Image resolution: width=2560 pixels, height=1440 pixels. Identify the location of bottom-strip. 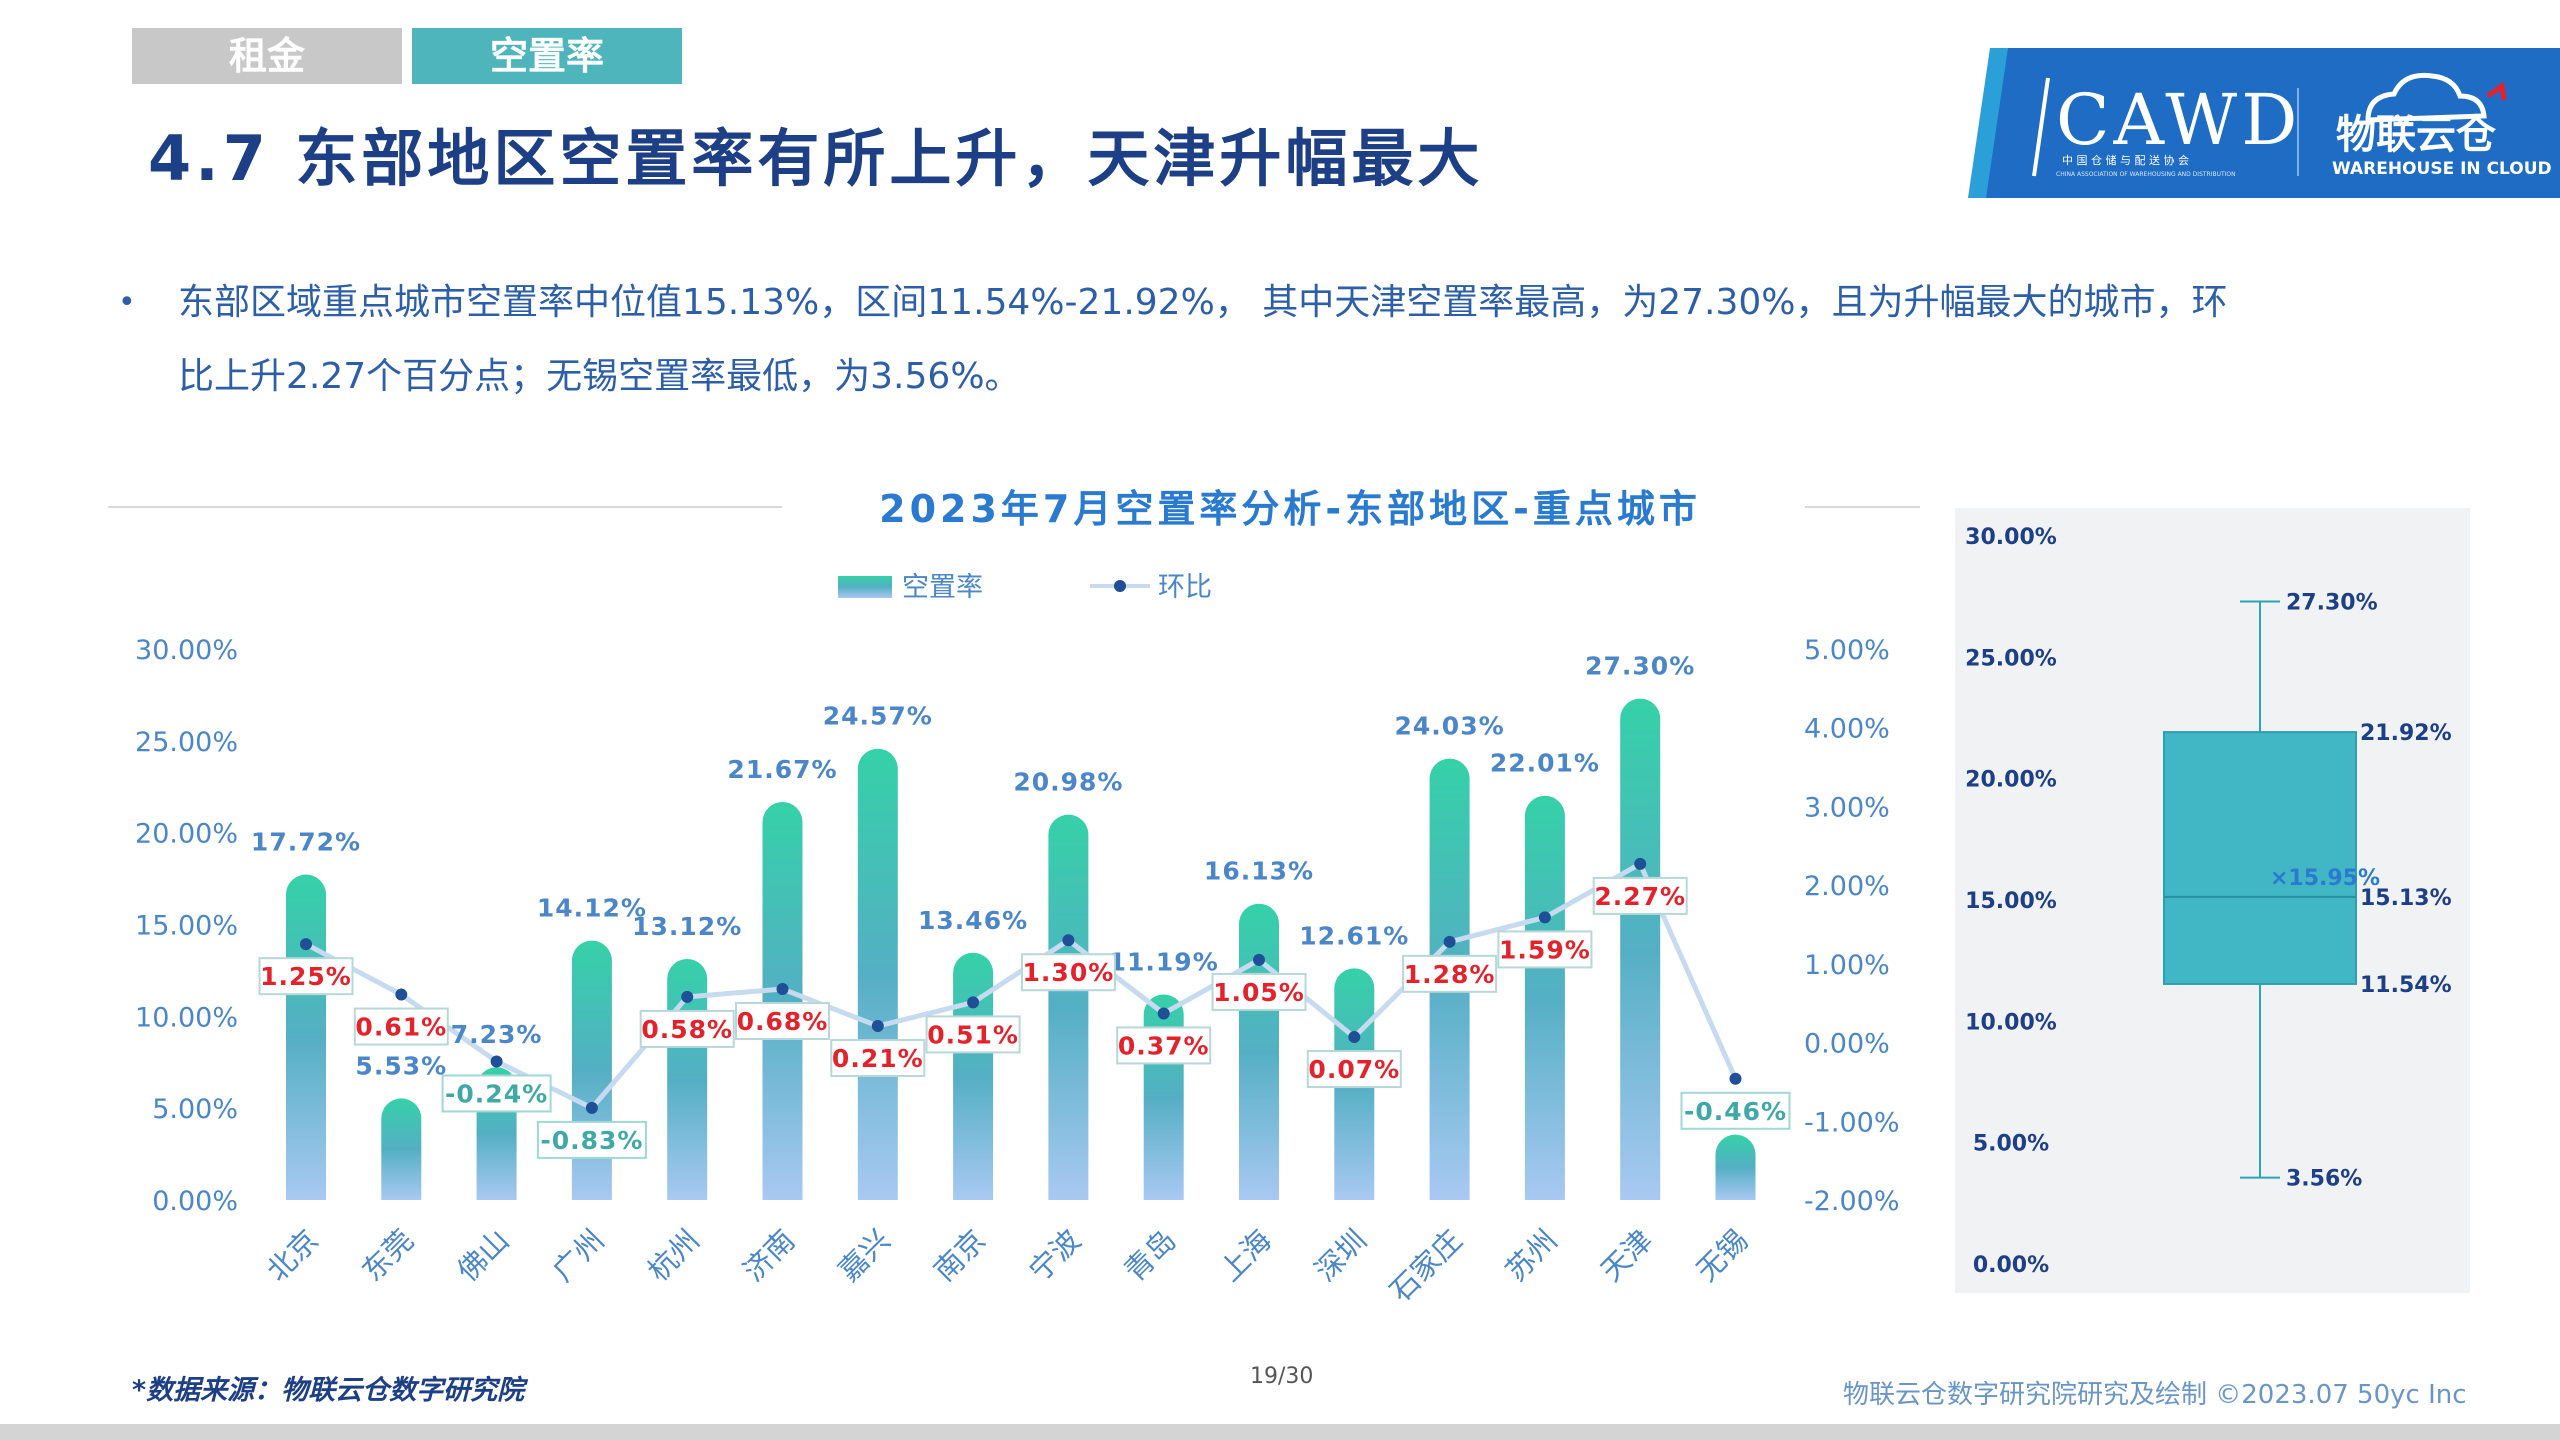
(1280, 1432).